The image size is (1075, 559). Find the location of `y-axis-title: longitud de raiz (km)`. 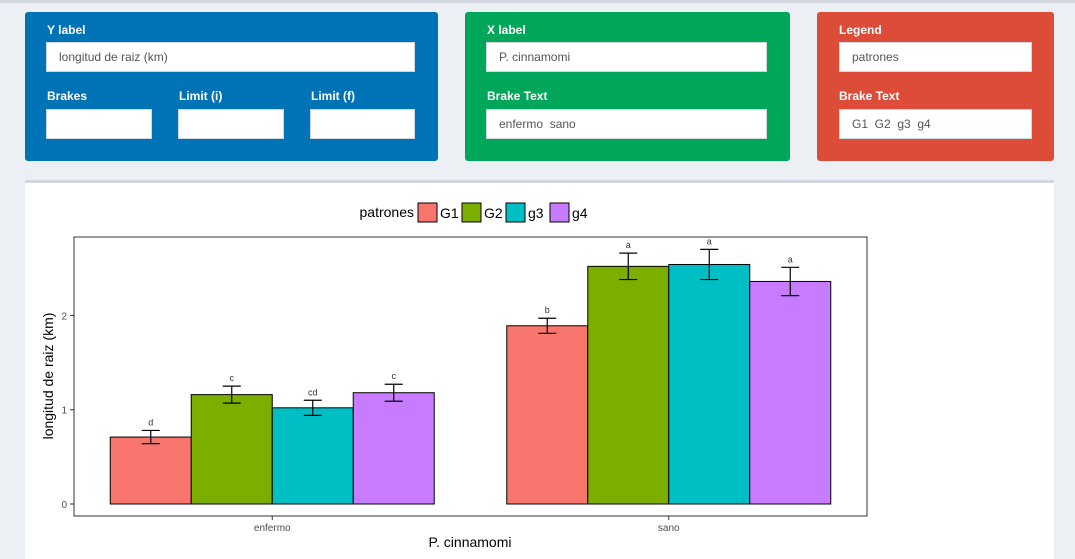

y-axis-title: longitud de raiz (km) is located at coordinates (48, 376).